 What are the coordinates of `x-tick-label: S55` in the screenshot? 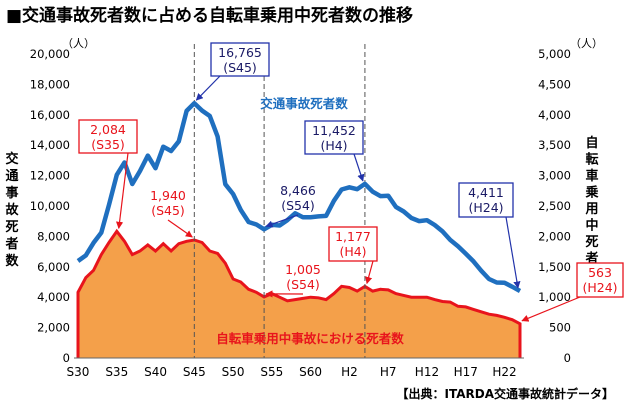 It's located at (271, 372).